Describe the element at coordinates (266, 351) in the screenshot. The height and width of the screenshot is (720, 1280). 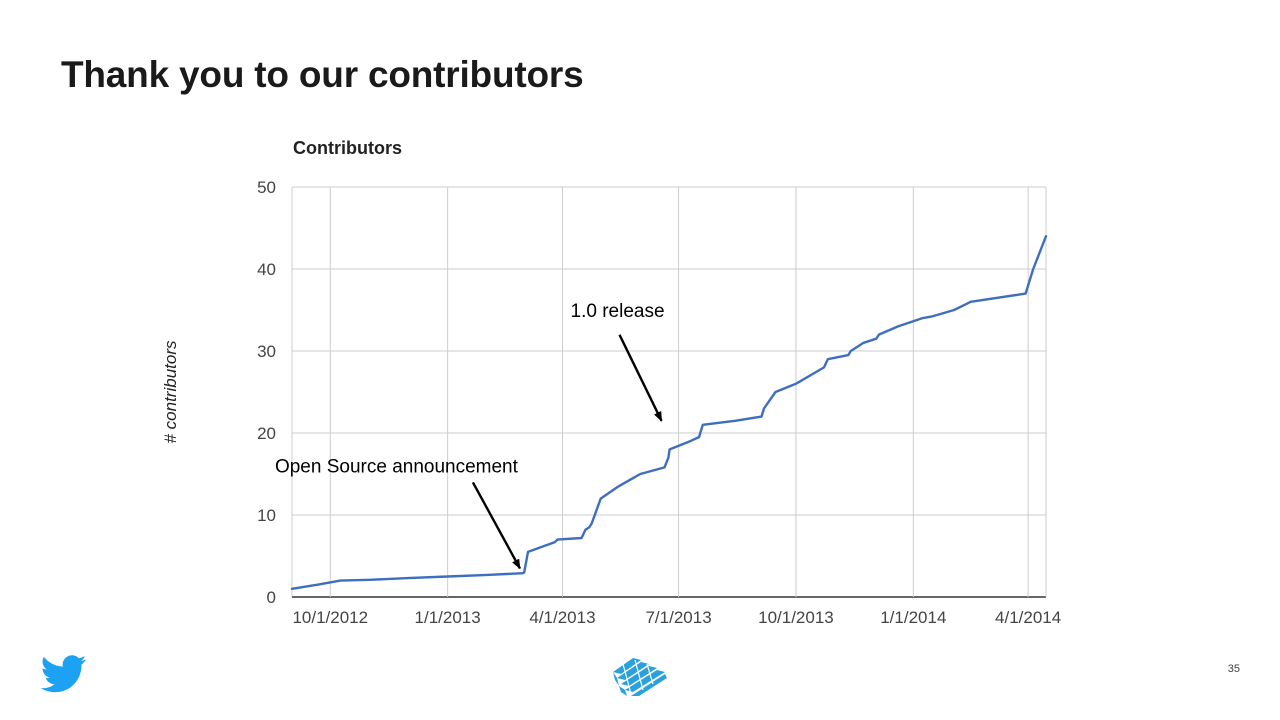
I see `y-tick-label: 30` at that location.